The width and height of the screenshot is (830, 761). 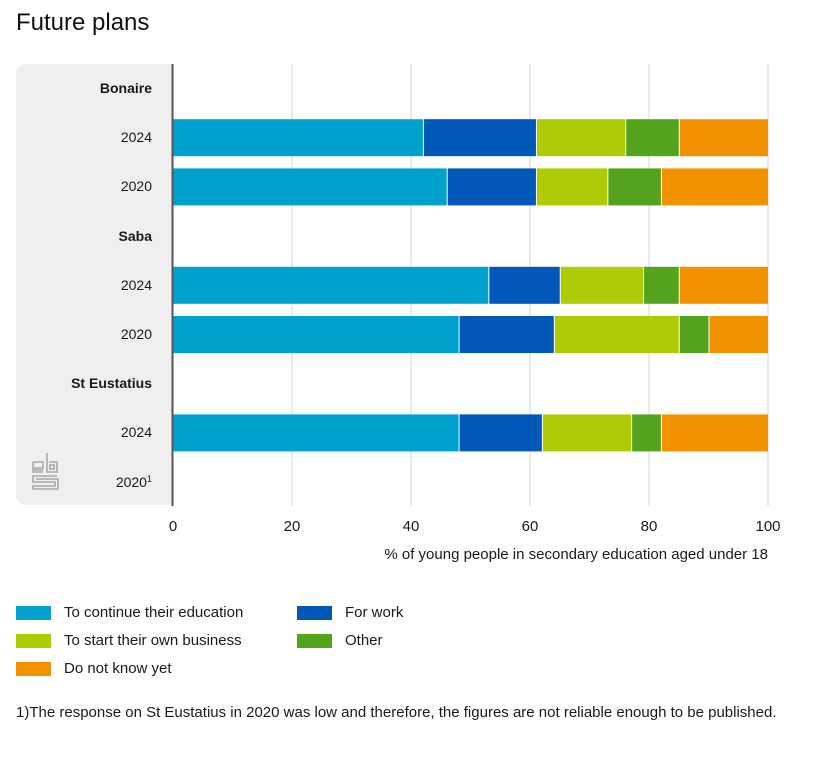 What do you see at coordinates (649, 526) in the screenshot?
I see `x-tick-label: 80` at bounding box center [649, 526].